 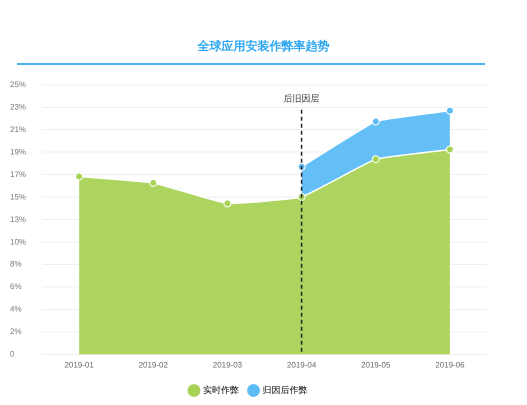 I want to click on y-tick-label: 15%, so click(x=18, y=197).